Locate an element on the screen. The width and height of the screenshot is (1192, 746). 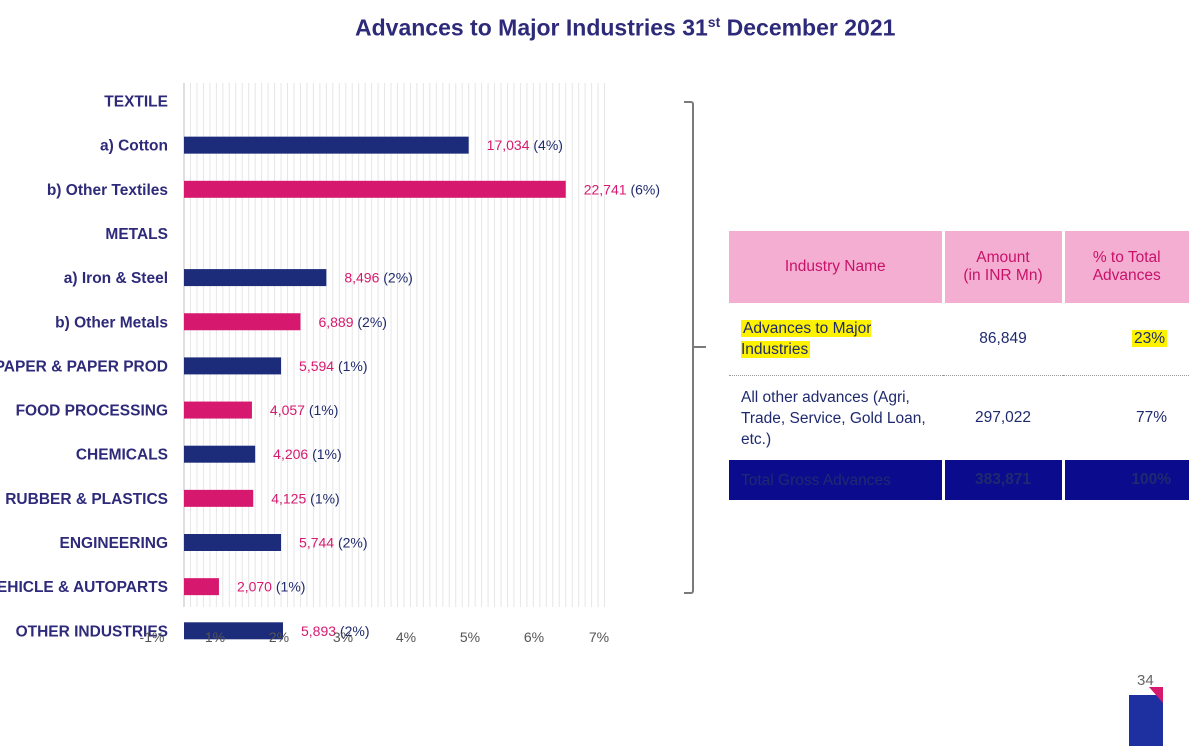
grouping-bracket is located at coordinates (689, 347).